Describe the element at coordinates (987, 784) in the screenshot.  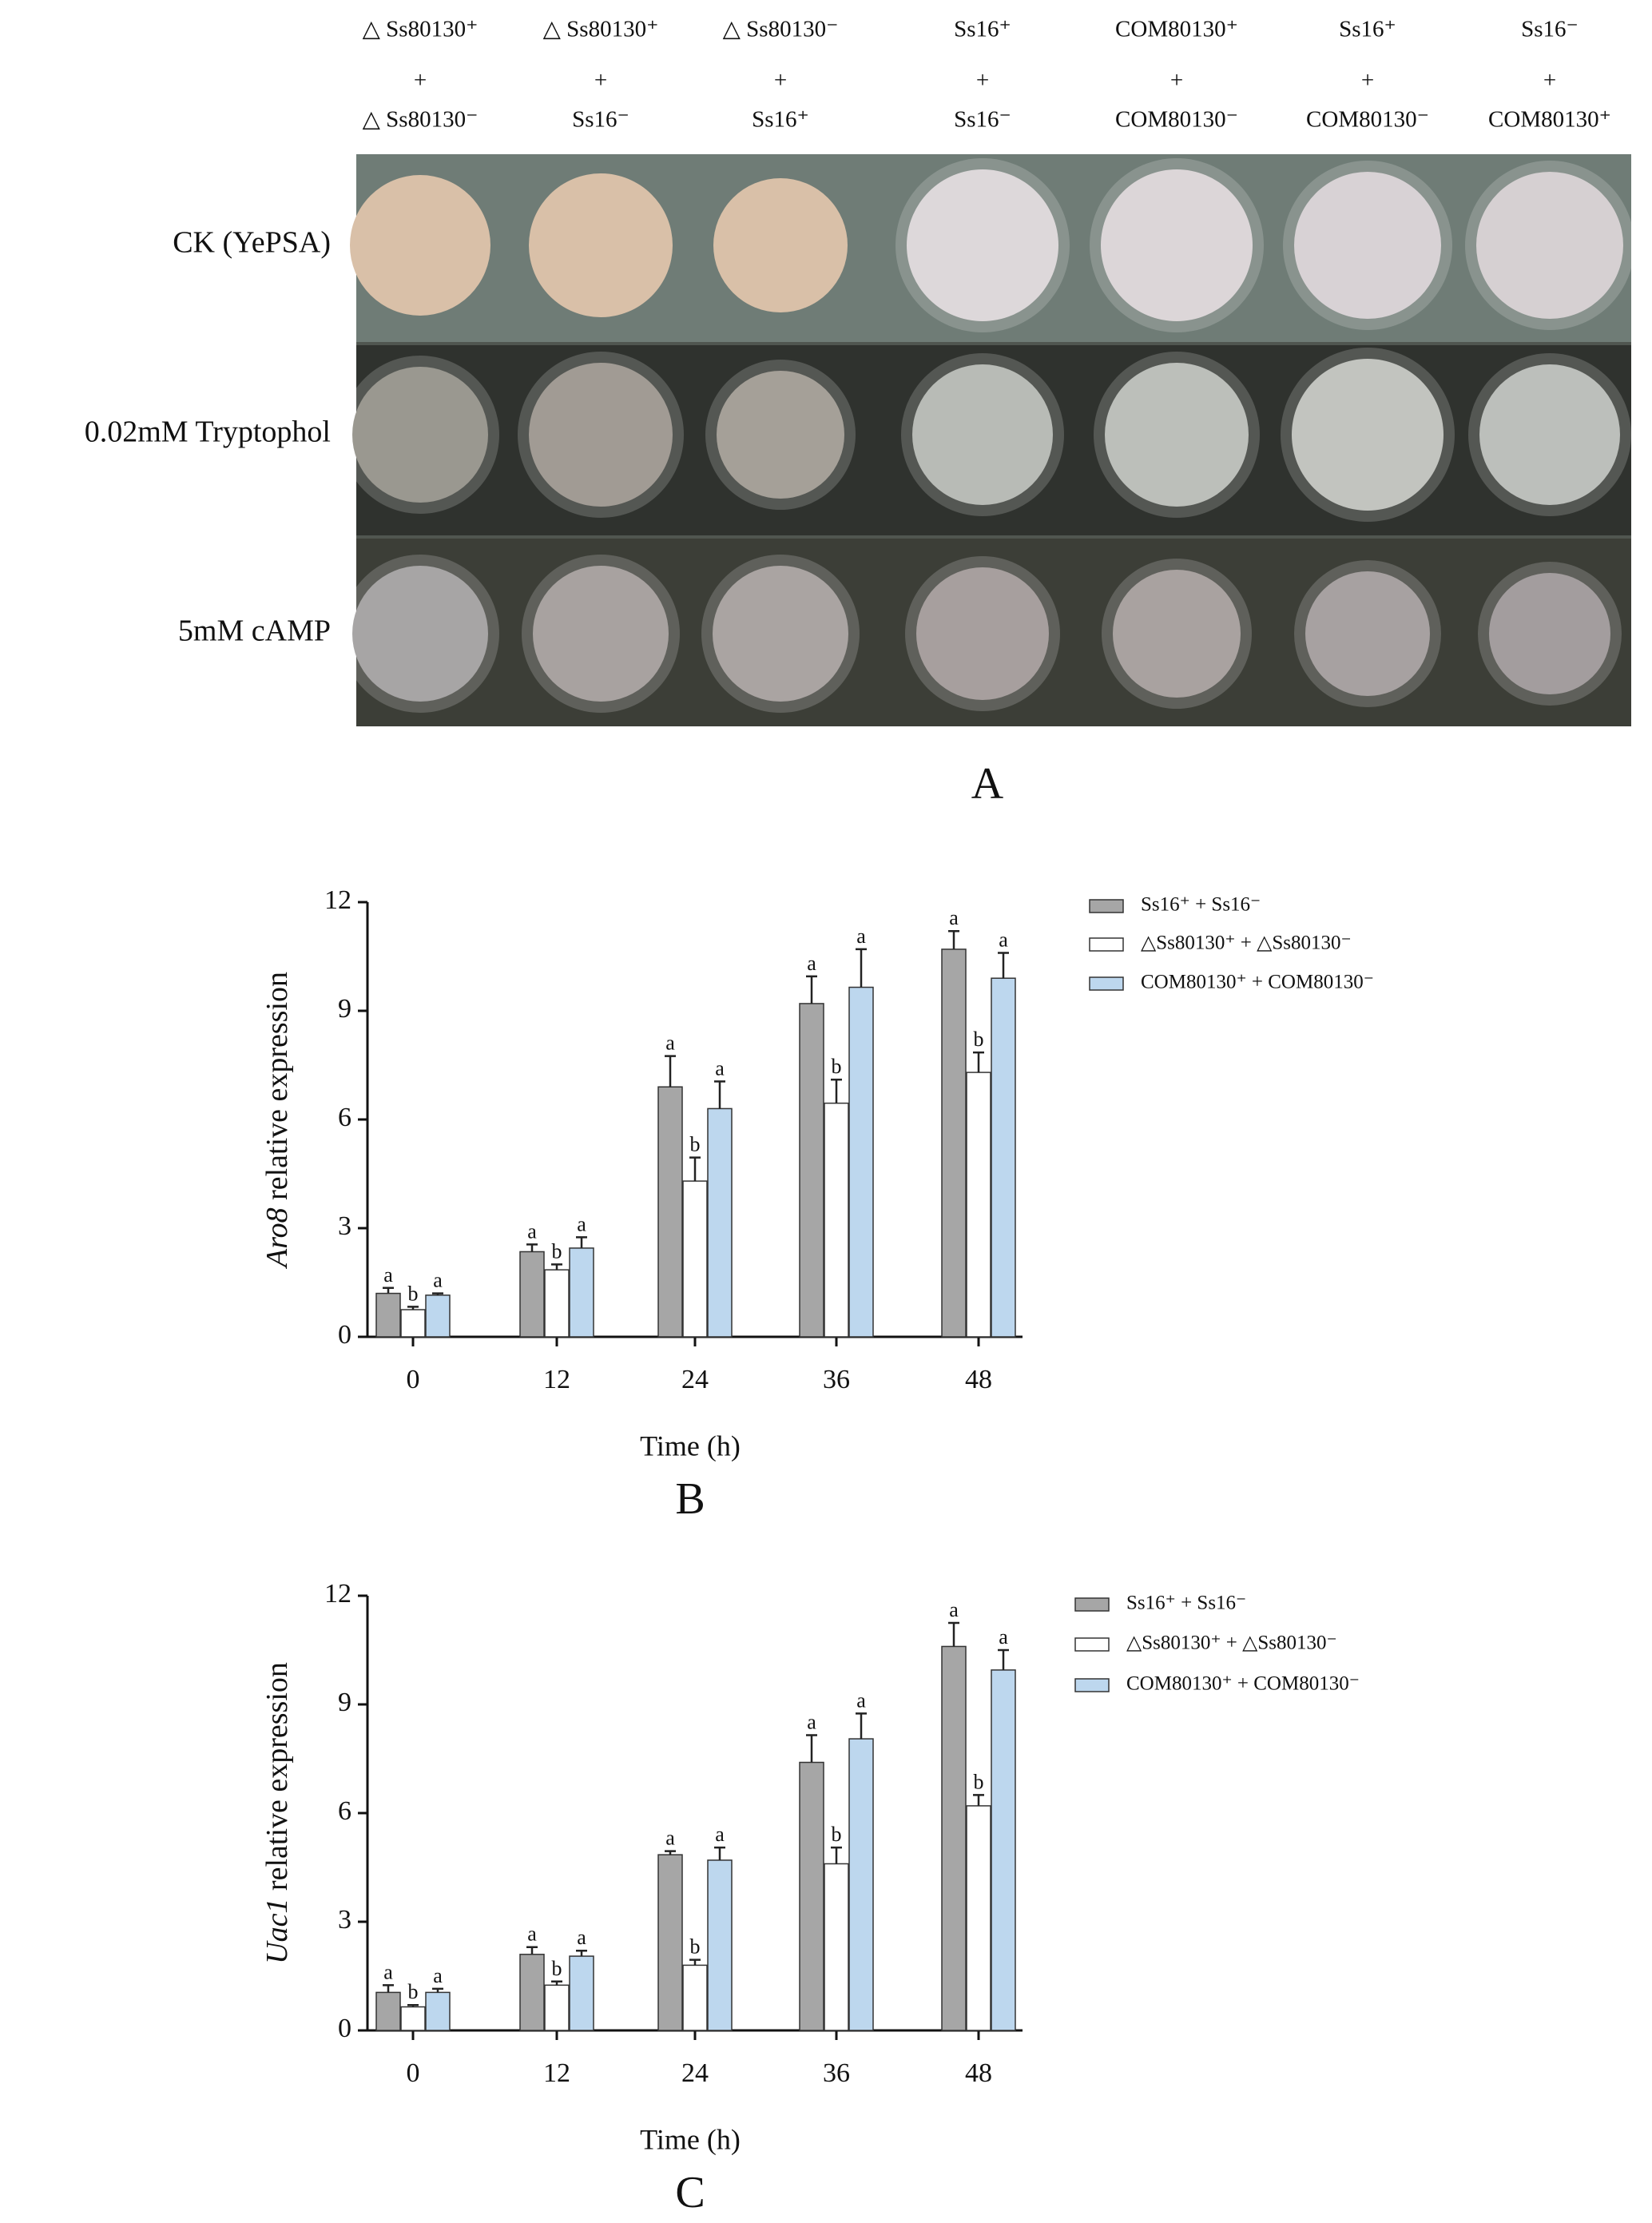
I see `panel-label: A` at that location.